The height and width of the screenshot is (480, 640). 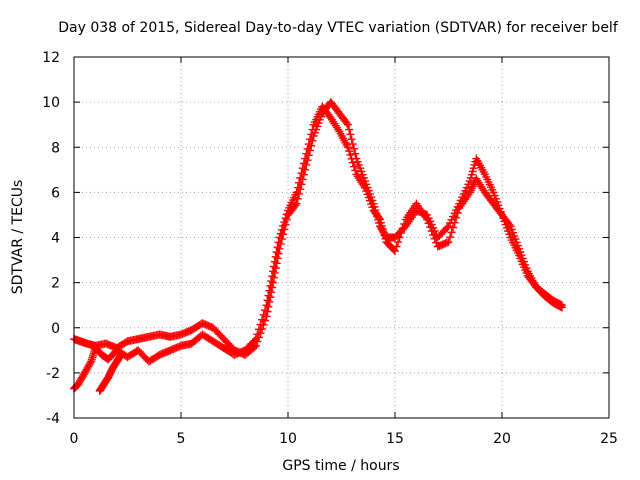 What do you see at coordinates (110, 372) in the screenshot?
I see `series-low-branch` at bounding box center [110, 372].